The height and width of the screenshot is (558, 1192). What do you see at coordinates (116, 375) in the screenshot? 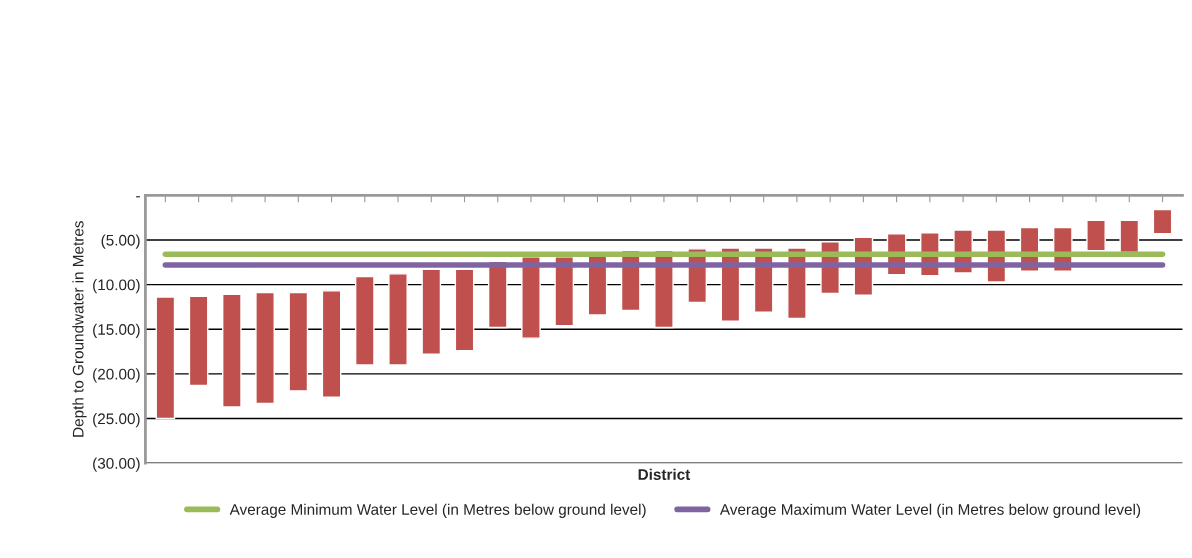
I see `y-tick-label: (20.00)` at bounding box center [116, 375].